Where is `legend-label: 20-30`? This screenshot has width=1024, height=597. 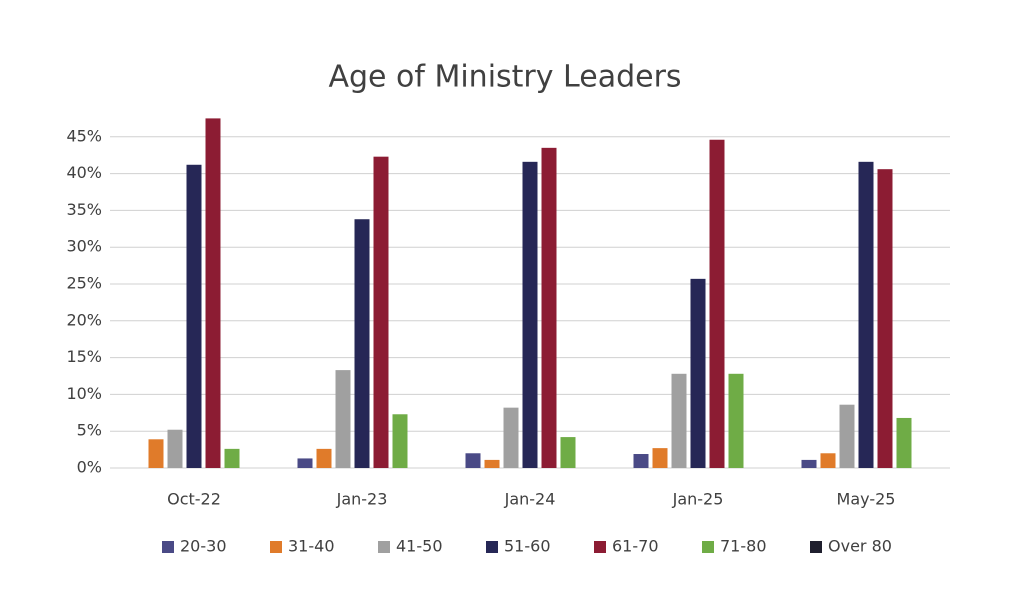 legend-label: 20-30 is located at coordinates (203, 546).